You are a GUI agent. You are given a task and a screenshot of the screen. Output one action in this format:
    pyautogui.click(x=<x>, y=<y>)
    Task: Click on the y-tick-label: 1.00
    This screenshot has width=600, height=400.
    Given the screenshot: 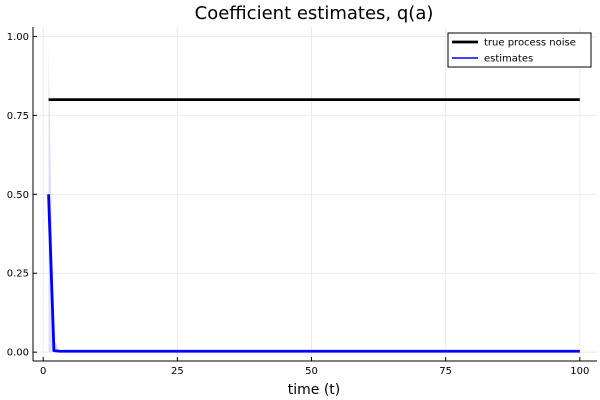 What is the action you would take?
    pyautogui.click(x=18, y=37)
    